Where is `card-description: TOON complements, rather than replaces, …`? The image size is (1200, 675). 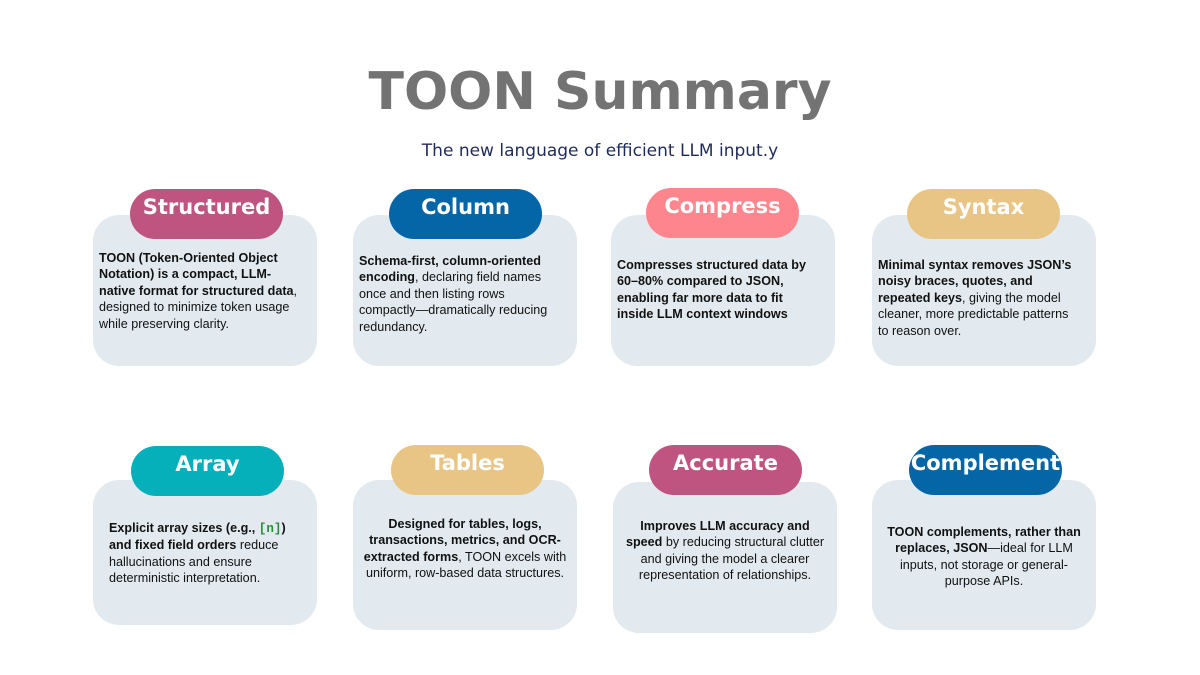
card-description: TOON complements, rather than replaces, … is located at coordinates (984, 557).